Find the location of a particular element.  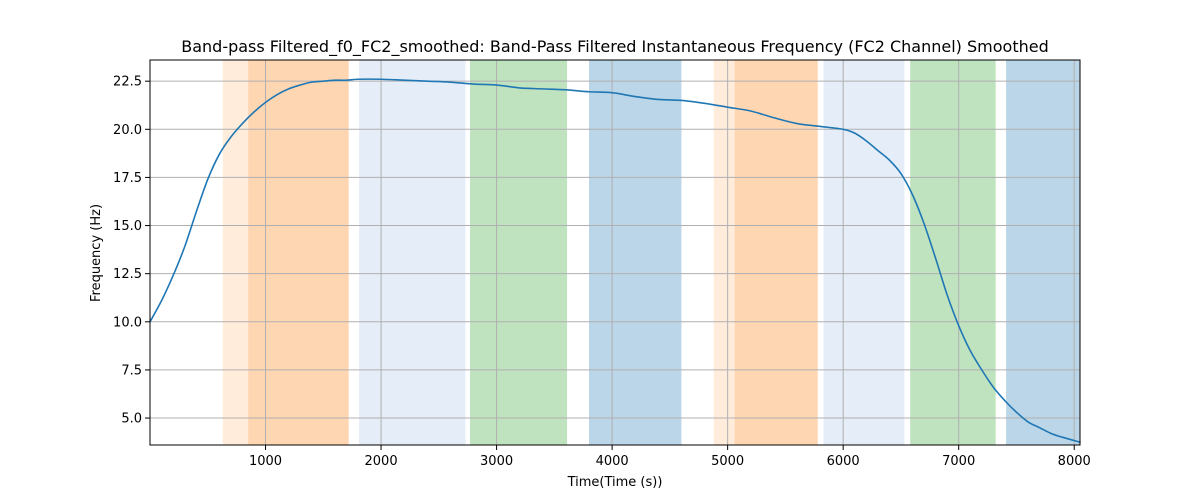

x-tick-label: 4000 is located at coordinates (612, 461).